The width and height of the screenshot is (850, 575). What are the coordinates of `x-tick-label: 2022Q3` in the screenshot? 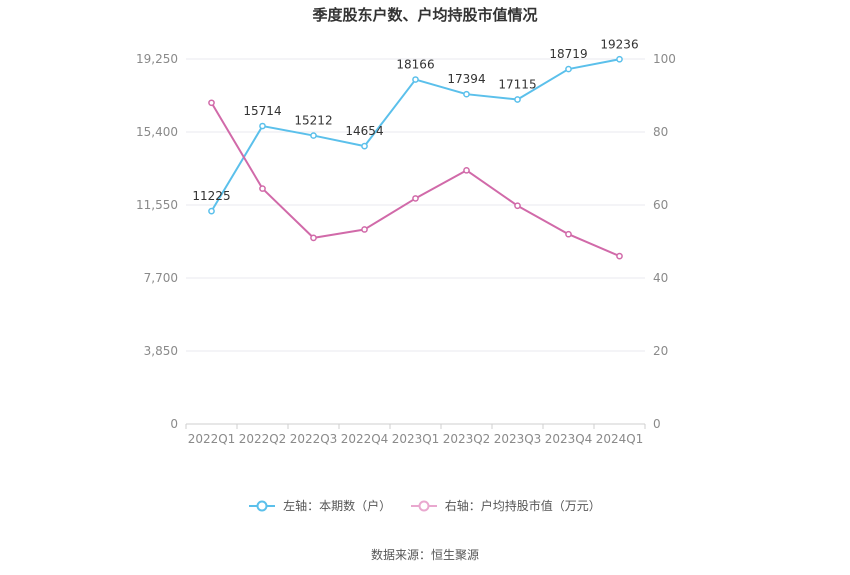 It's located at (314, 439).